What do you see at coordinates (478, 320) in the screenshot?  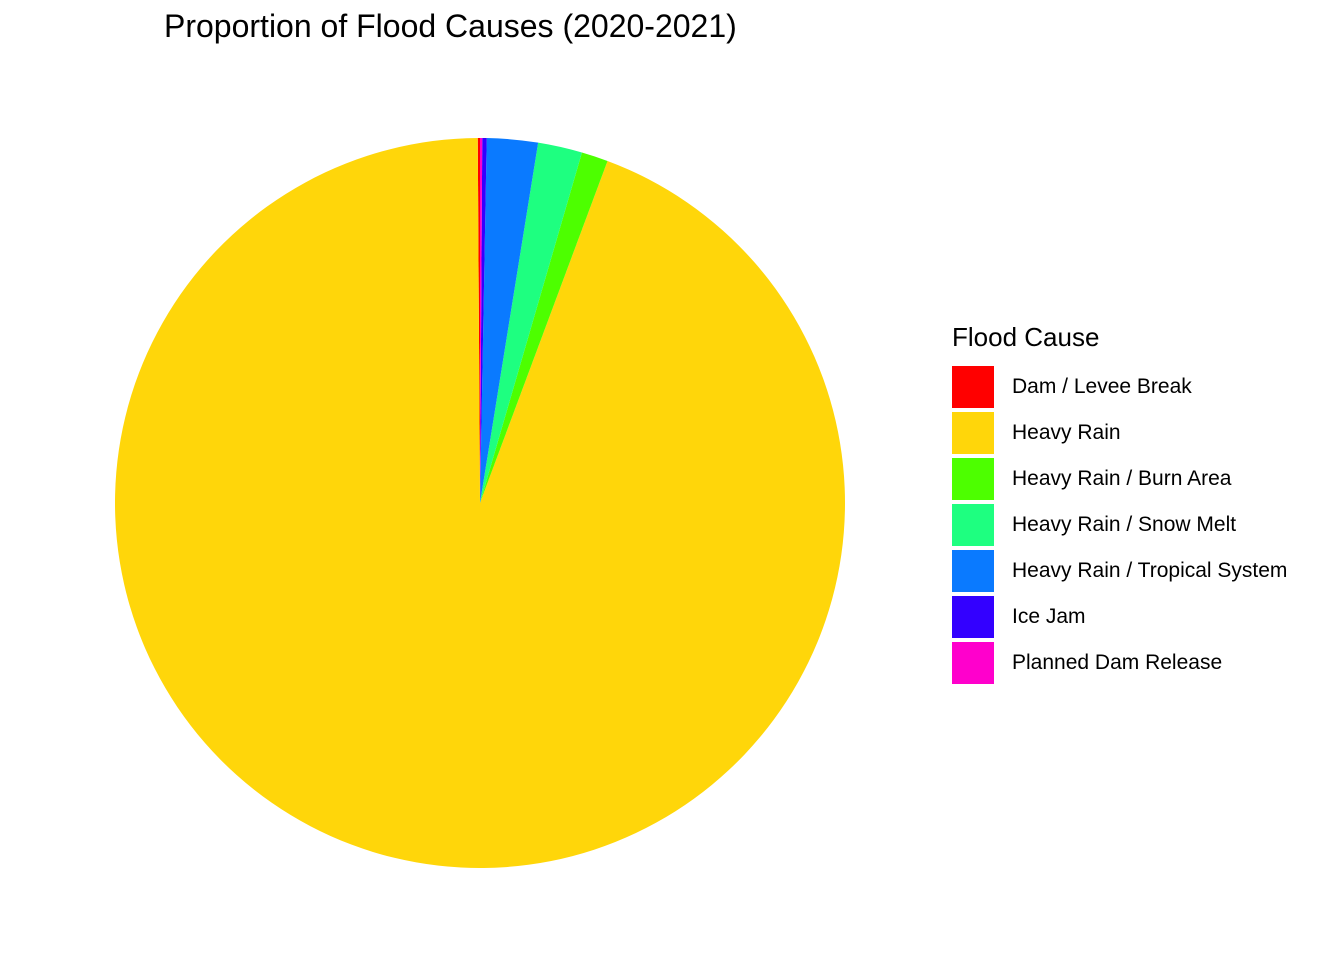 I see `pie-slice-dam-levee-break` at bounding box center [478, 320].